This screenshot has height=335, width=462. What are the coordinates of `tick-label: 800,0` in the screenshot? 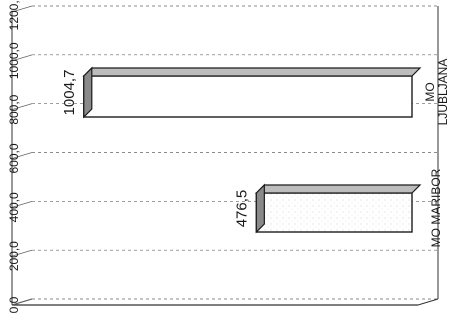 It's located at (14, 109).